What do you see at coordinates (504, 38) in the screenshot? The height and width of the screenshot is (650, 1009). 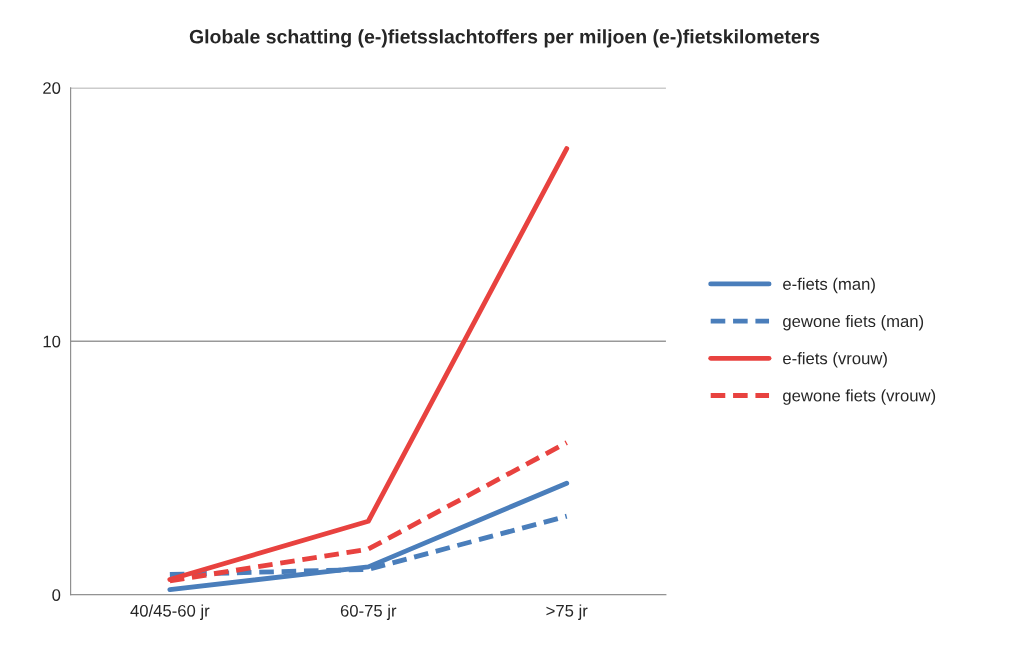 I see `chart-title: Globale schatting (e-)fietsslachtoffers per miljoen (e-)fietskilometers` at bounding box center [504, 38].